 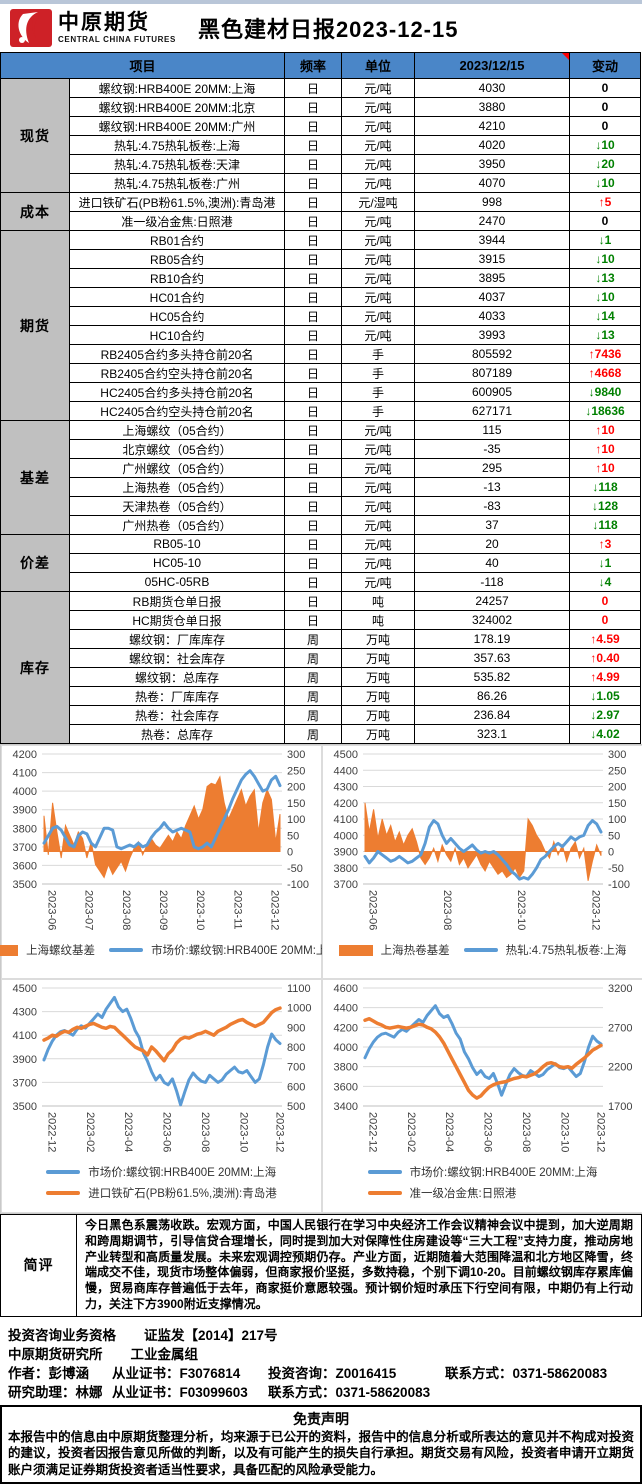 I want to click on cell-item: RB01合约, so click(x=177, y=240).